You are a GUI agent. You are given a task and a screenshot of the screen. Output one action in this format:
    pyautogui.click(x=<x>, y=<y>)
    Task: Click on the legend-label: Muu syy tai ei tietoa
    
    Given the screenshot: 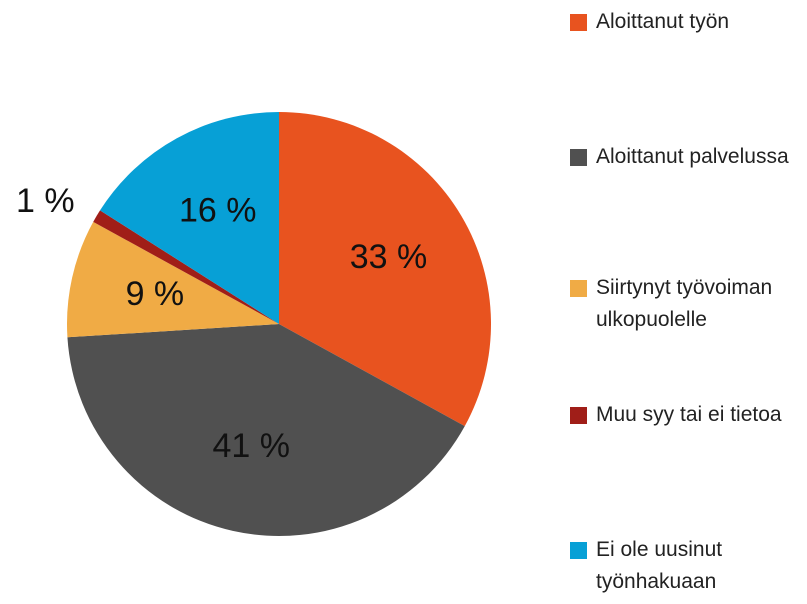 What is the action you would take?
    pyautogui.click(x=689, y=414)
    